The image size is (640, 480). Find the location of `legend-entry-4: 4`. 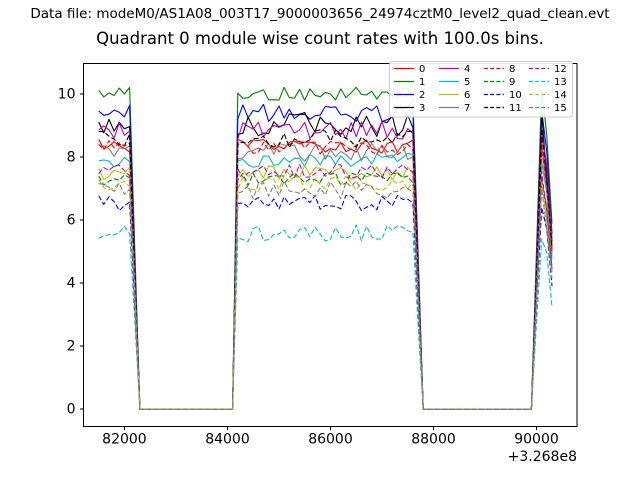

legend-entry-4: 4 is located at coordinates (454, 69).